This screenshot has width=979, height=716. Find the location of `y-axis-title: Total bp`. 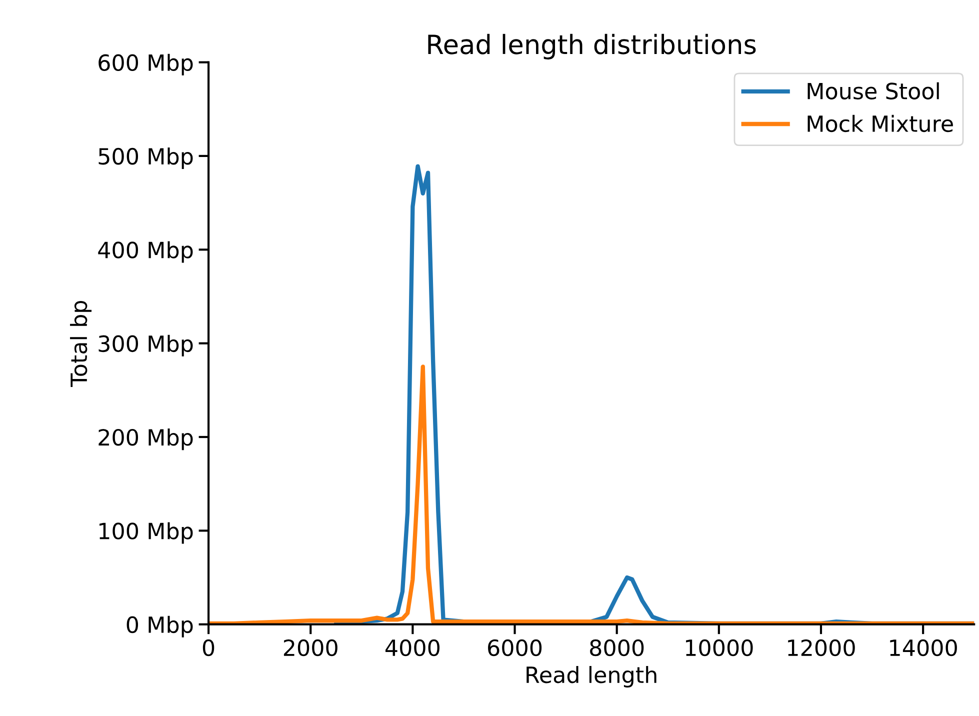

y-axis-title: Total bp is located at coordinates (81, 343).